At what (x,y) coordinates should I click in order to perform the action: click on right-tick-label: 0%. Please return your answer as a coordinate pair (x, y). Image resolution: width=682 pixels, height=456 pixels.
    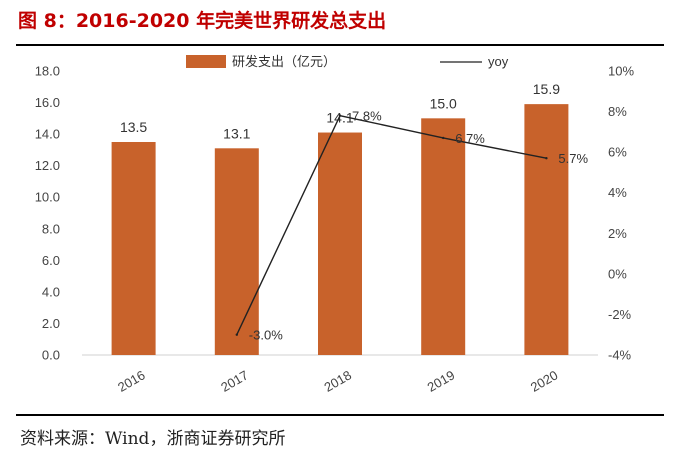
    Looking at the image, I should click on (617, 273).